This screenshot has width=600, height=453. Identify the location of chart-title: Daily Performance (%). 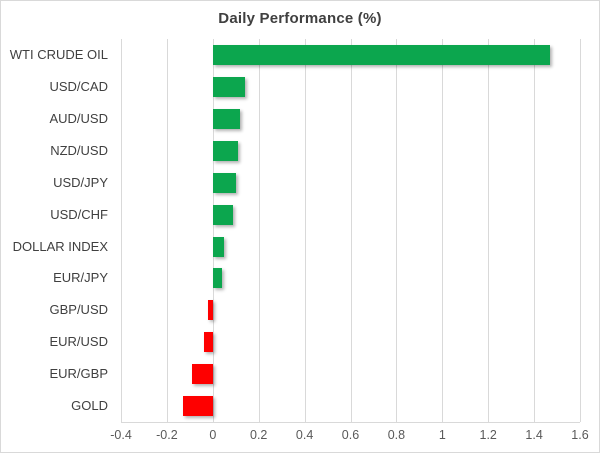
(300, 18).